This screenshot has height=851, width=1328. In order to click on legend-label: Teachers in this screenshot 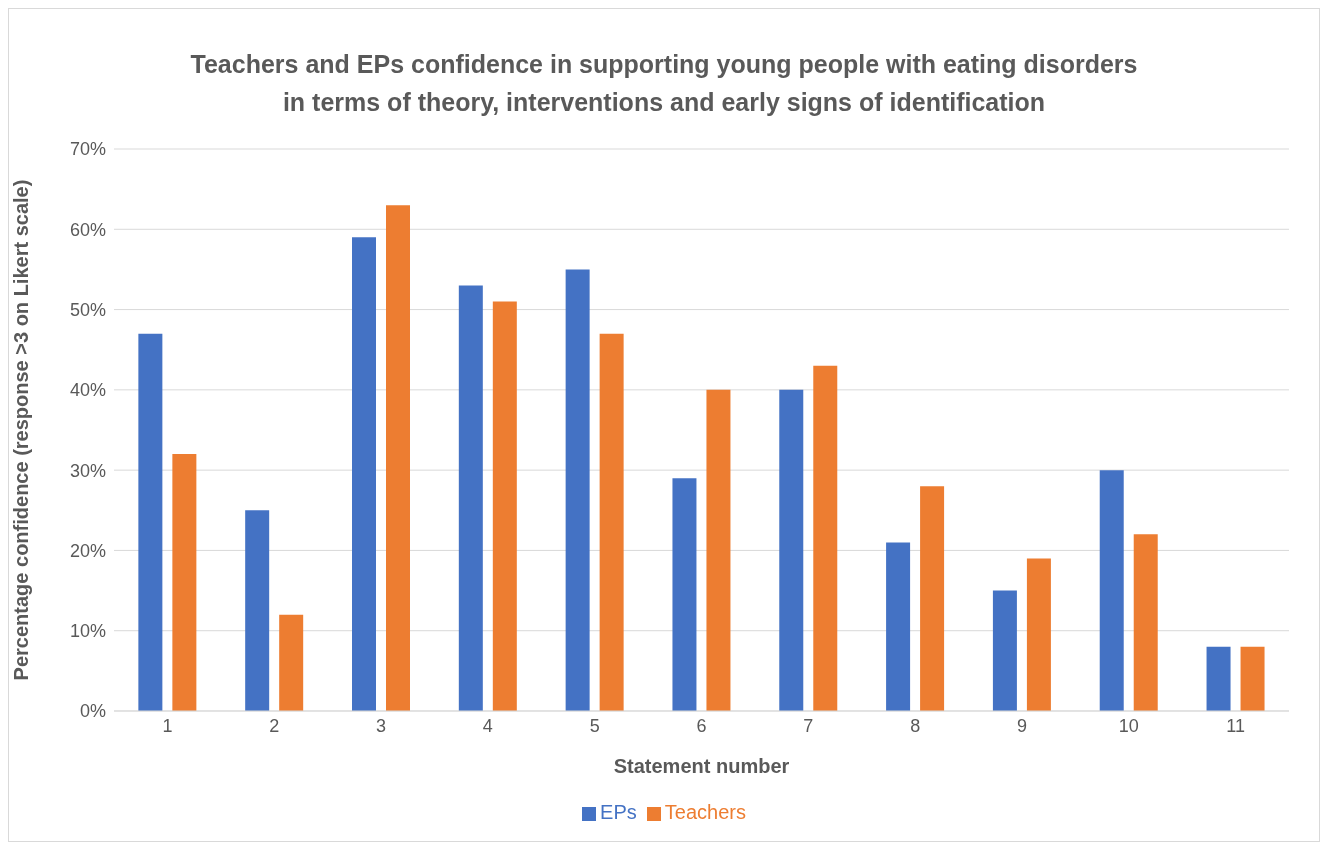, I will do `click(705, 812)`.